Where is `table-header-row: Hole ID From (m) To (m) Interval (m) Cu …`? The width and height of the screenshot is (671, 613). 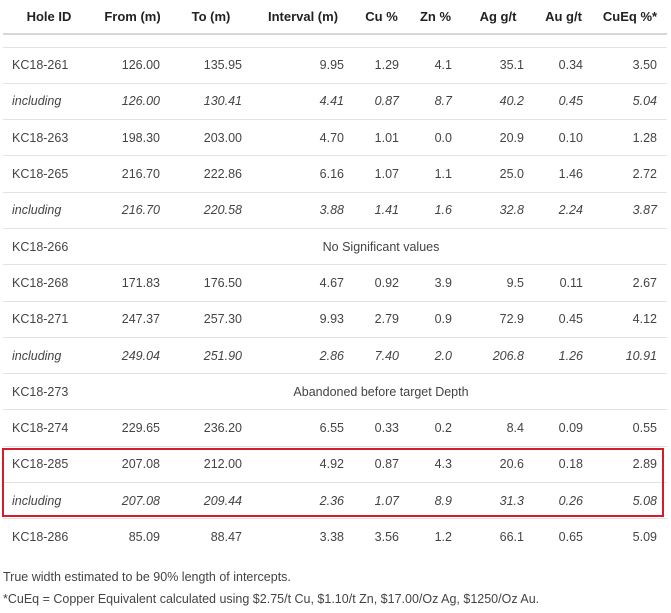 table-header-row: Hole ID From (m) To (m) Interval (m) Cu … is located at coordinates (335, 17).